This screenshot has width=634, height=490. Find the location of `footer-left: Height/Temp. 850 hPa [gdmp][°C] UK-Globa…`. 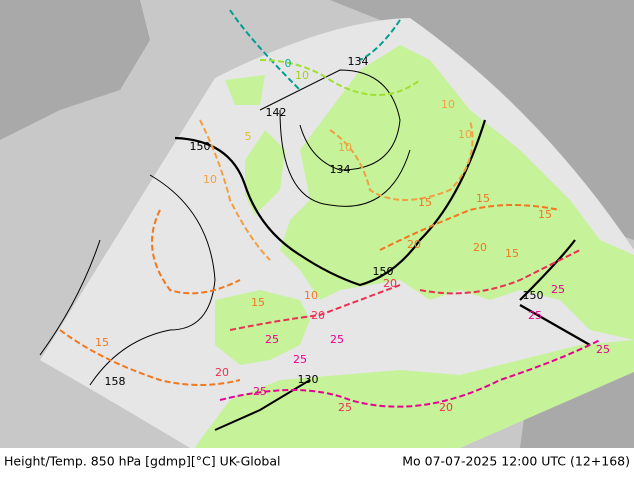

footer-left: Height/Temp. 850 hPa [gdmp][°C] UK-Globa… is located at coordinates (142, 461).